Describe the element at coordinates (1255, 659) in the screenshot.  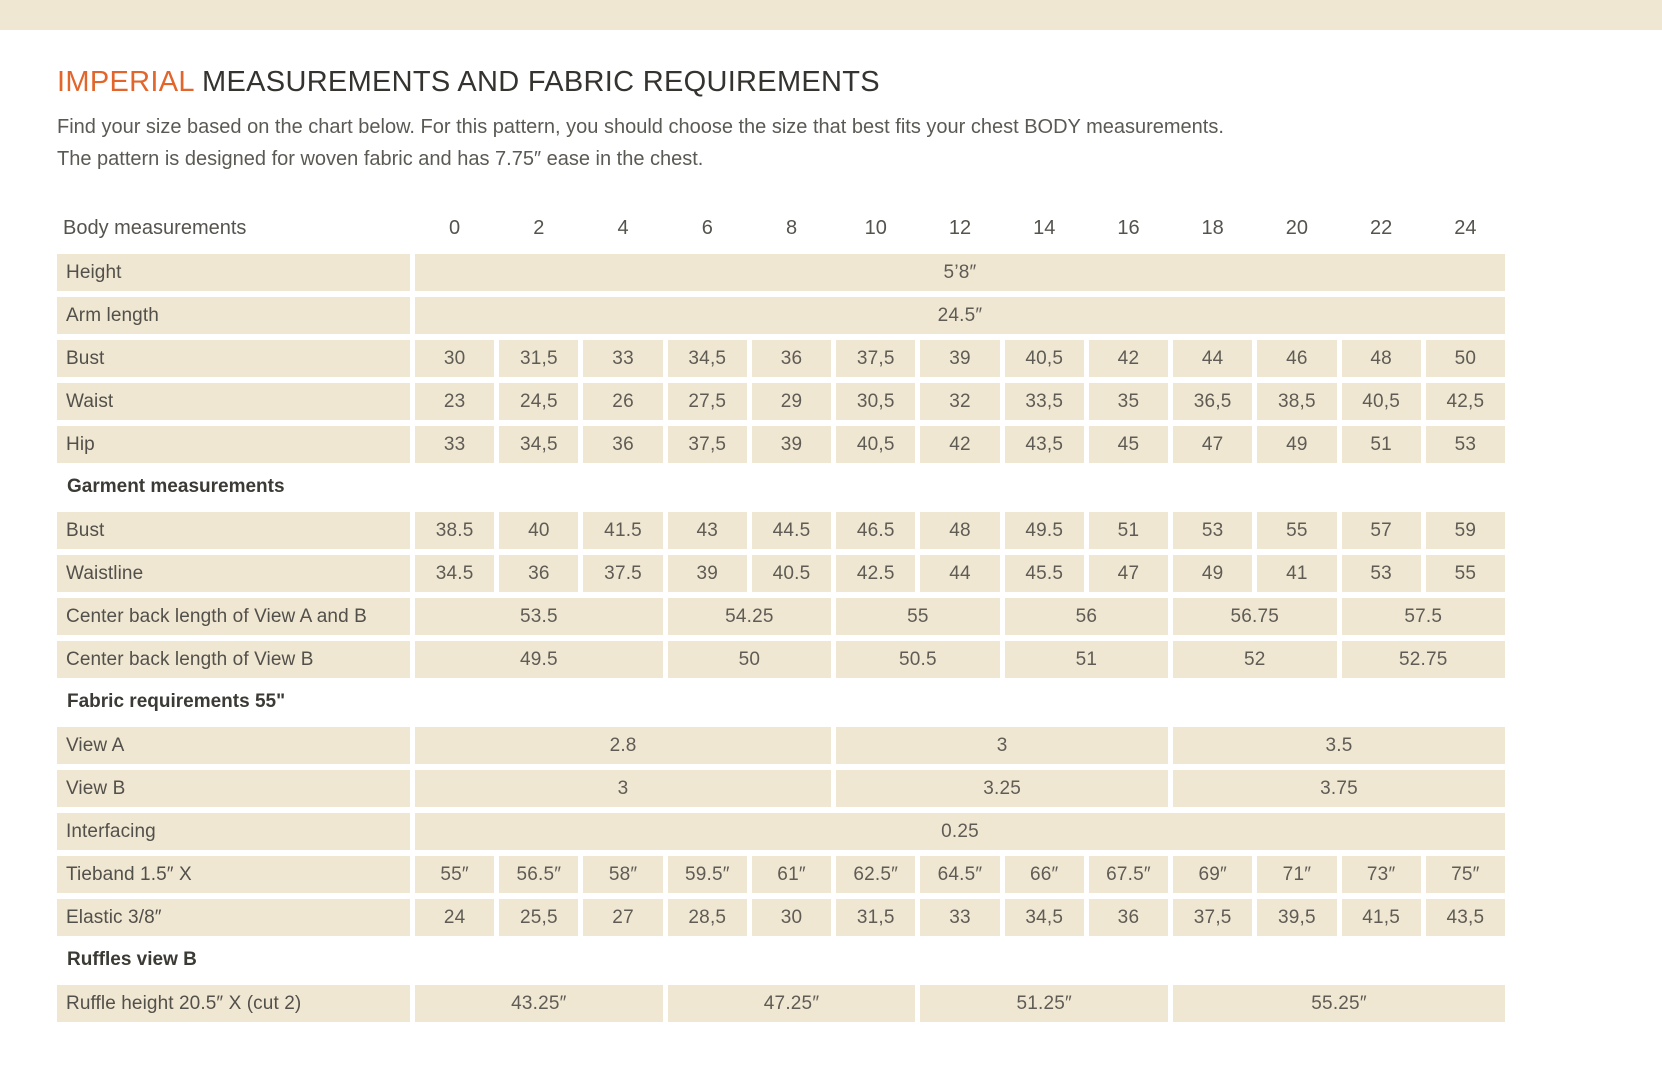
I see `table-cell: 52` at that location.